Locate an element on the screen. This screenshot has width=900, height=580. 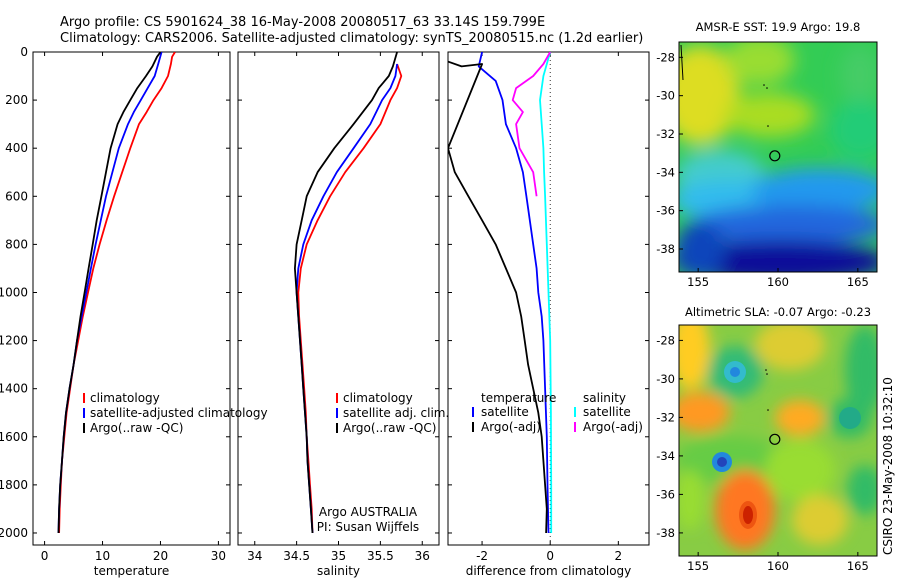
depth-tick-label: 1800 is located at coordinates (14, 485).